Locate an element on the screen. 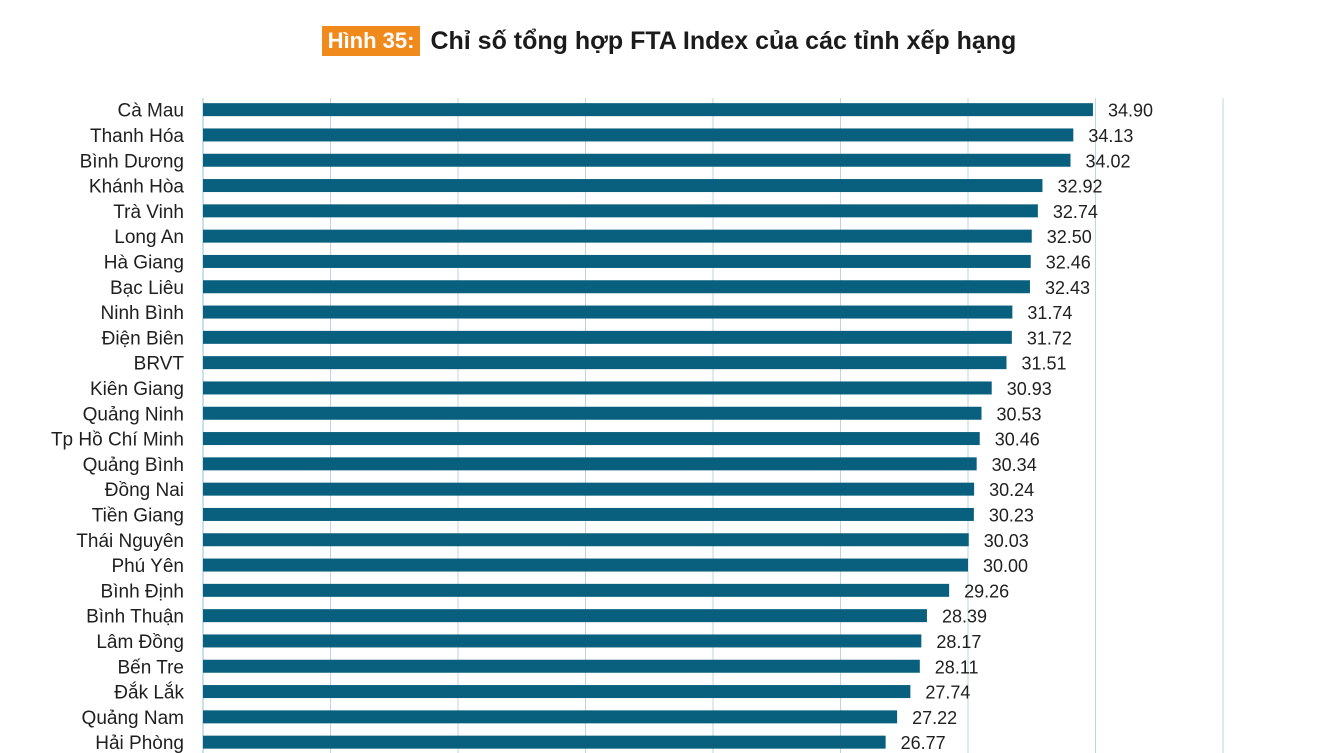  category-label: Kiên Giang is located at coordinates (137, 389).